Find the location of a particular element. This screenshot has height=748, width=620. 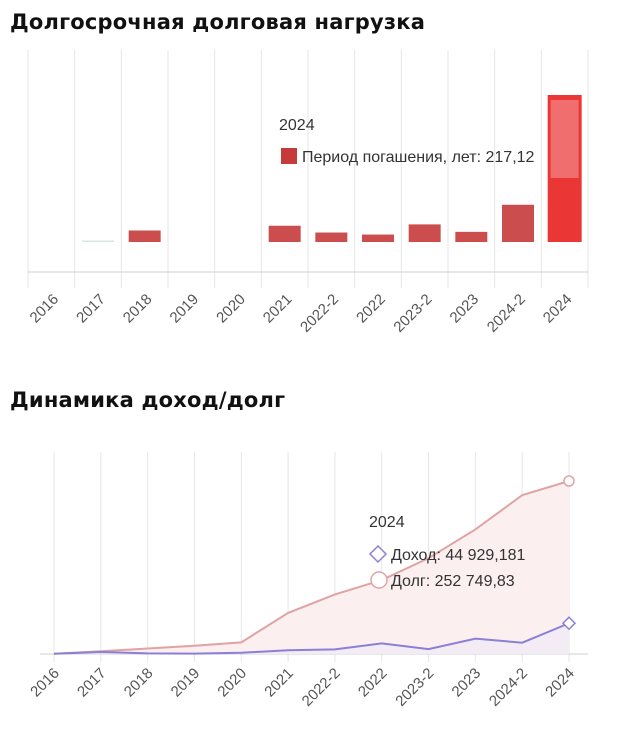

x-tick-2022: 2022 is located at coordinates (373, 683).